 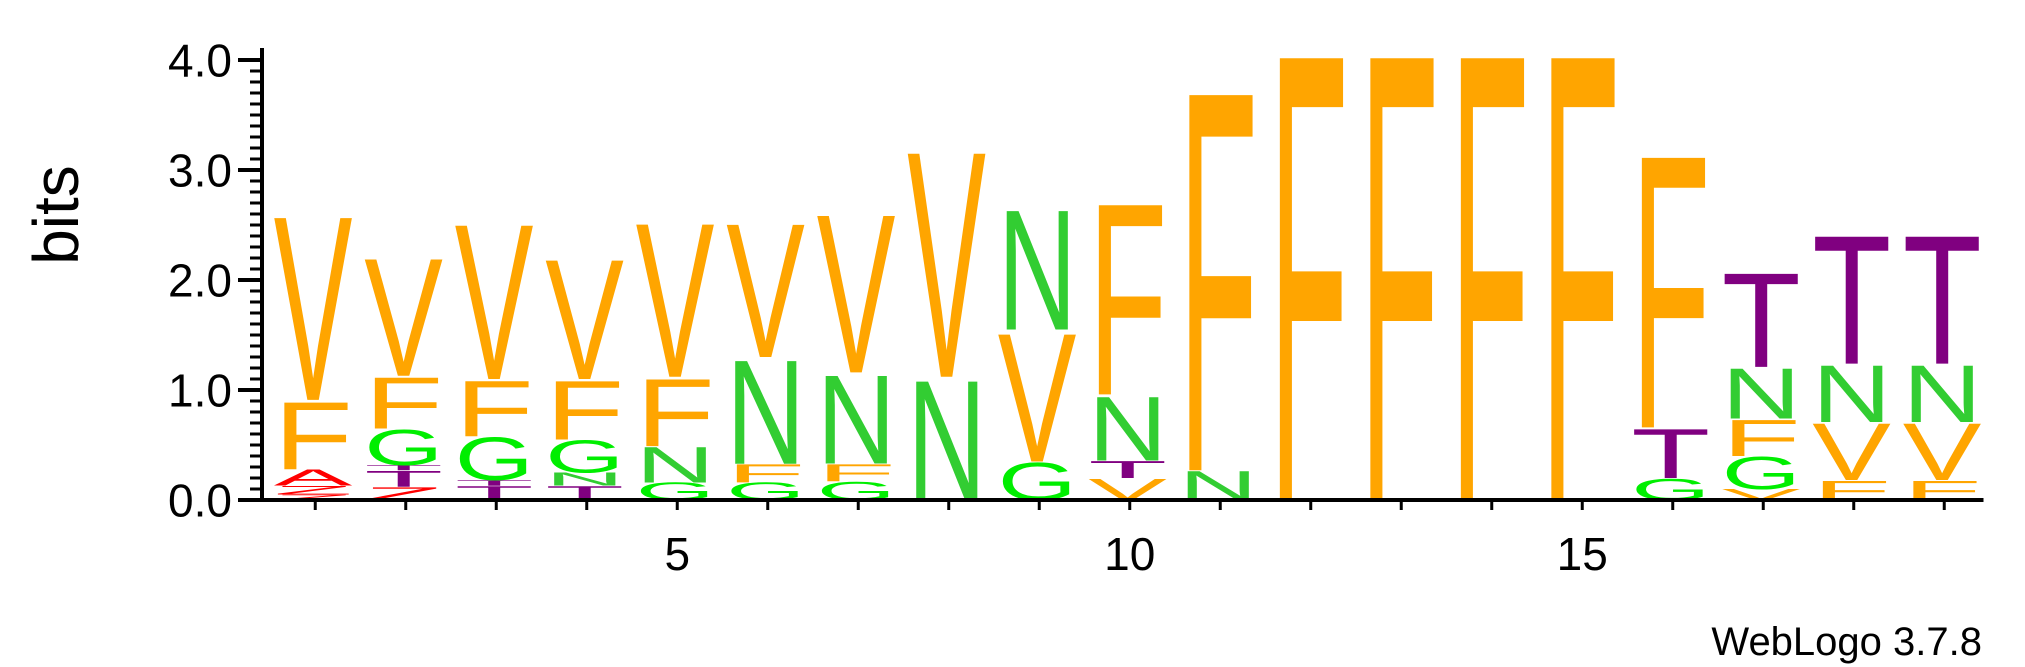 What do you see at coordinates (200, 501) in the screenshot?
I see `y-tick-label: 0.0` at bounding box center [200, 501].